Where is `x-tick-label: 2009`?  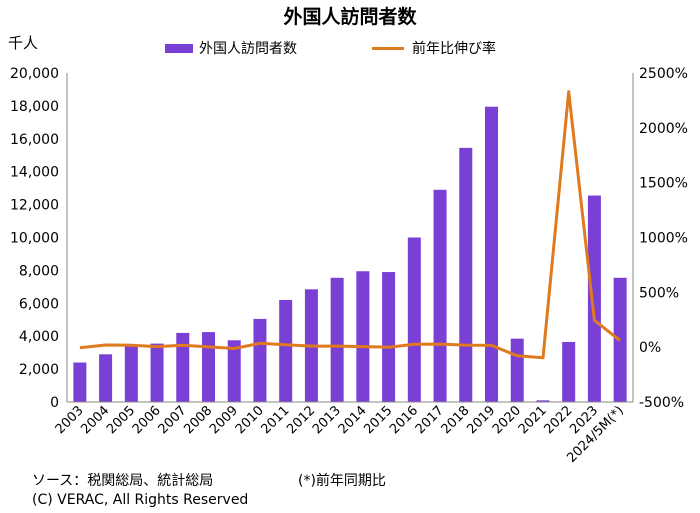 x-tick-label: 2009 is located at coordinates (224, 420).